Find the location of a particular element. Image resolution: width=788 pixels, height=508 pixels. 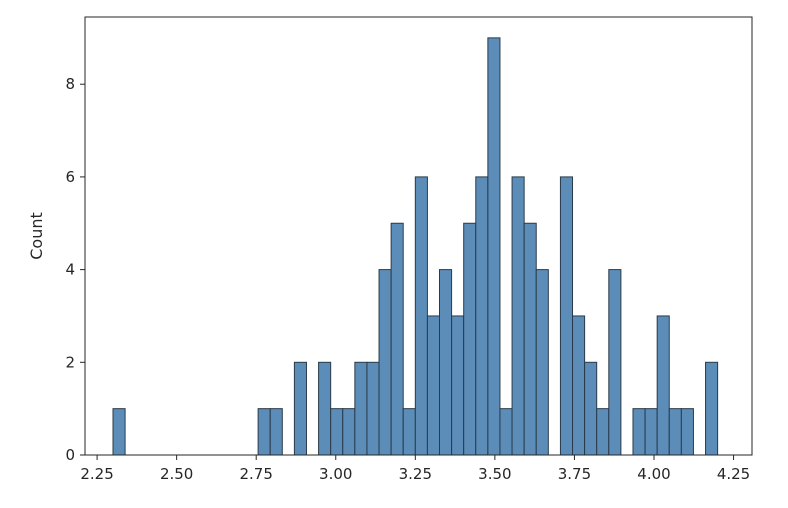

x-tick-label: 3.75 is located at coordinates (574, 474).